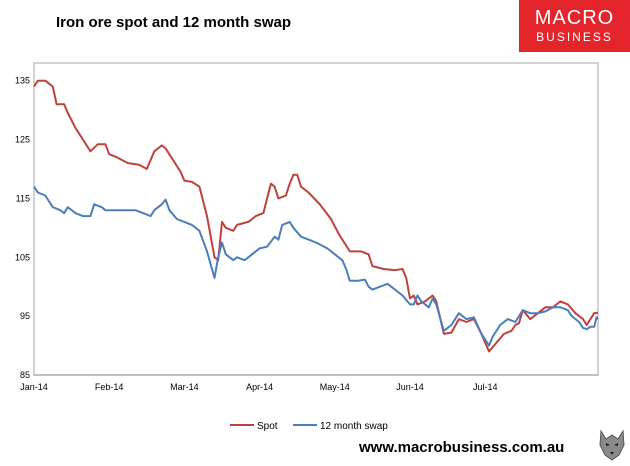 The width and height of the screenshot is (630, 466). What do you see at coordinates (25, 375) in the screenshot?
I see `y-tick-label: 85` at bounding box center [25, 375].